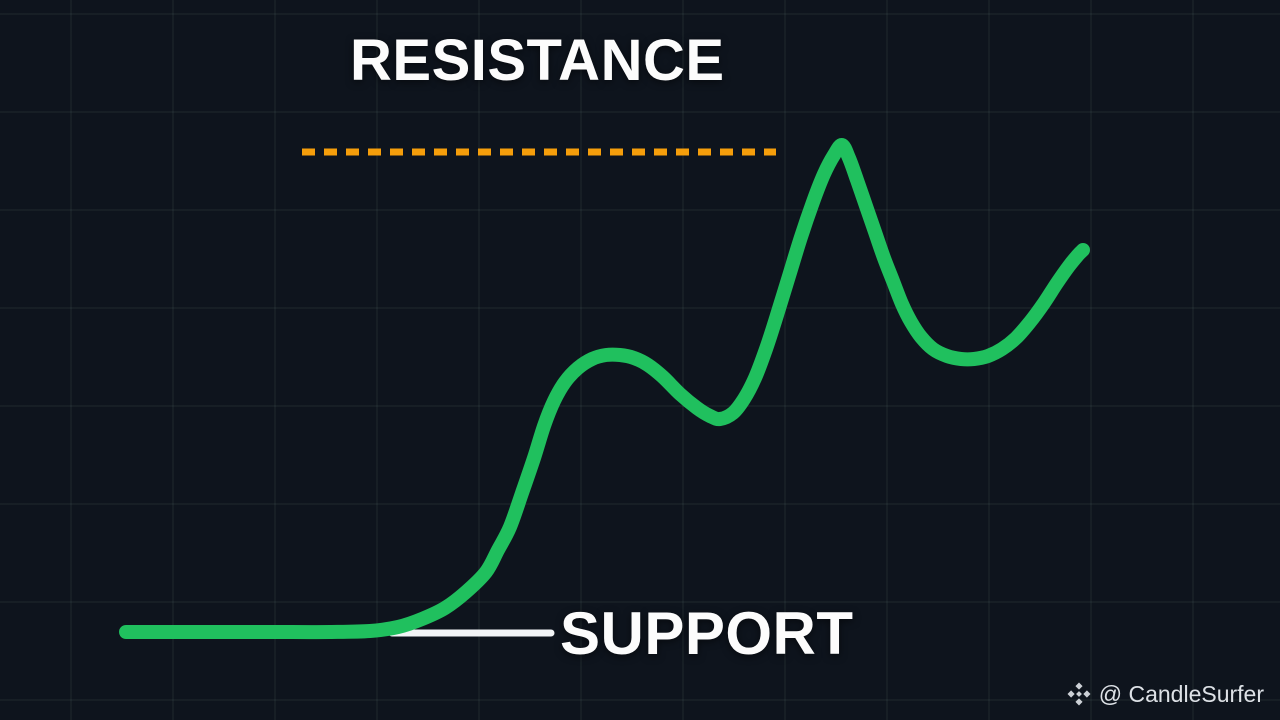 The width and height of the screenshot is (1280, 720). I want to click on resistance-label: RESISTANCE, so click(537, 60).